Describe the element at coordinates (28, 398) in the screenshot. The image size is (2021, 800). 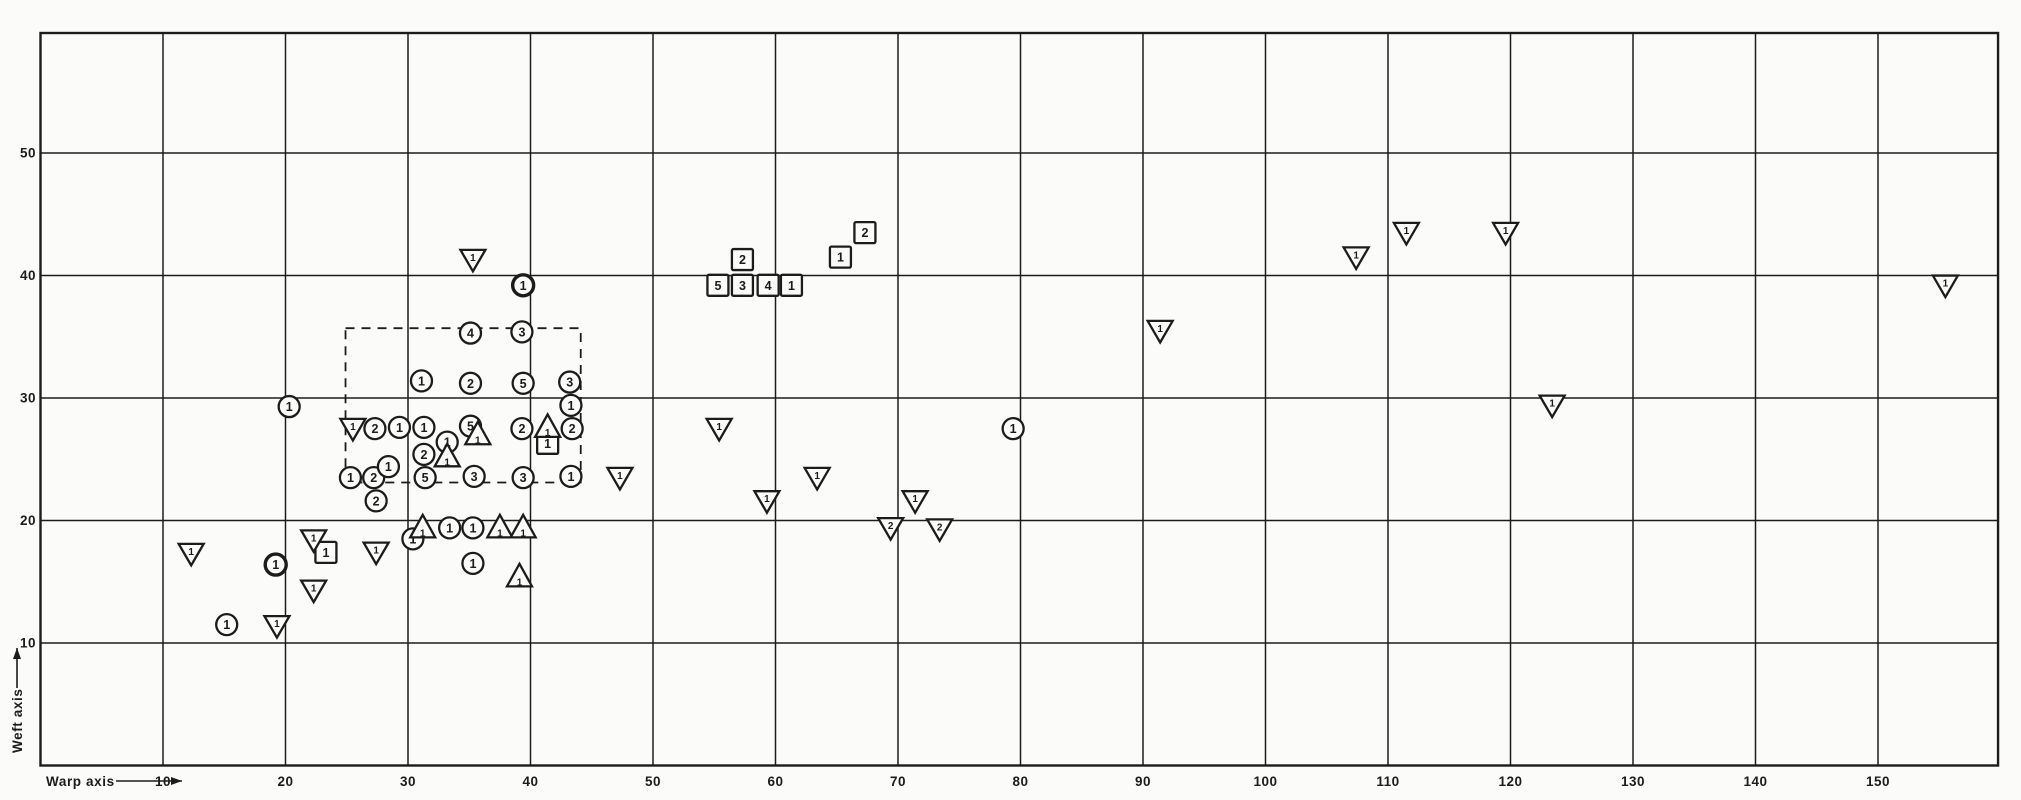
I see `y-tick-label-30: 30` at that location.